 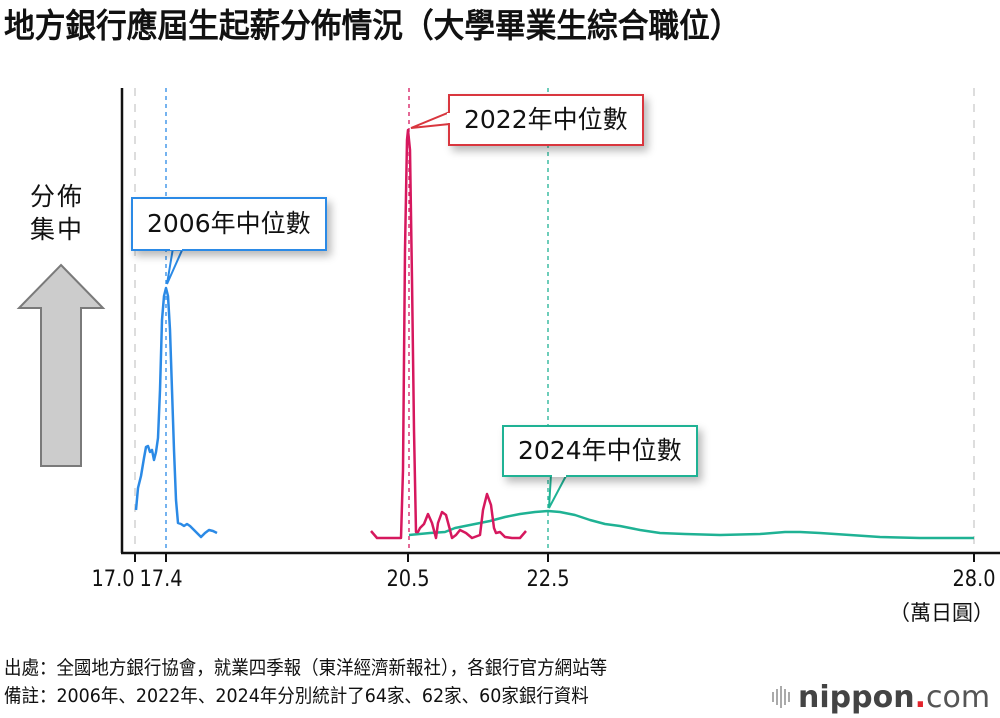 I want to click on footer-source: 出處：全國地方銀行協會，就業四季報（東洋經濟新報社），各銀行官方網站等, so click(x=306, y=668).